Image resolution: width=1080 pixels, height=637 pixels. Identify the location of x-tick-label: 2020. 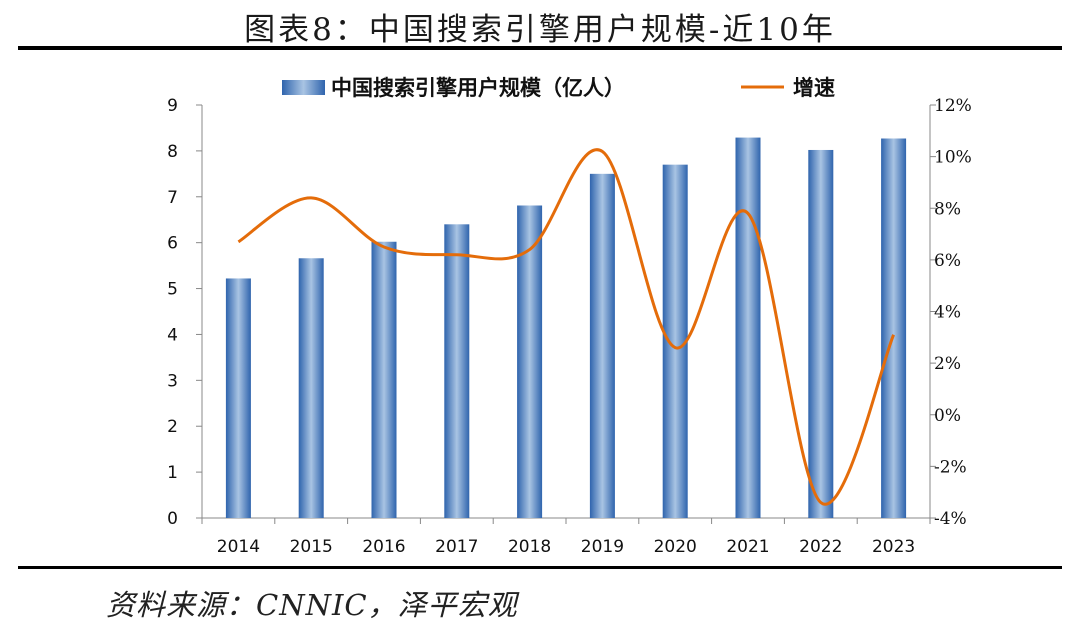
(675, 547).